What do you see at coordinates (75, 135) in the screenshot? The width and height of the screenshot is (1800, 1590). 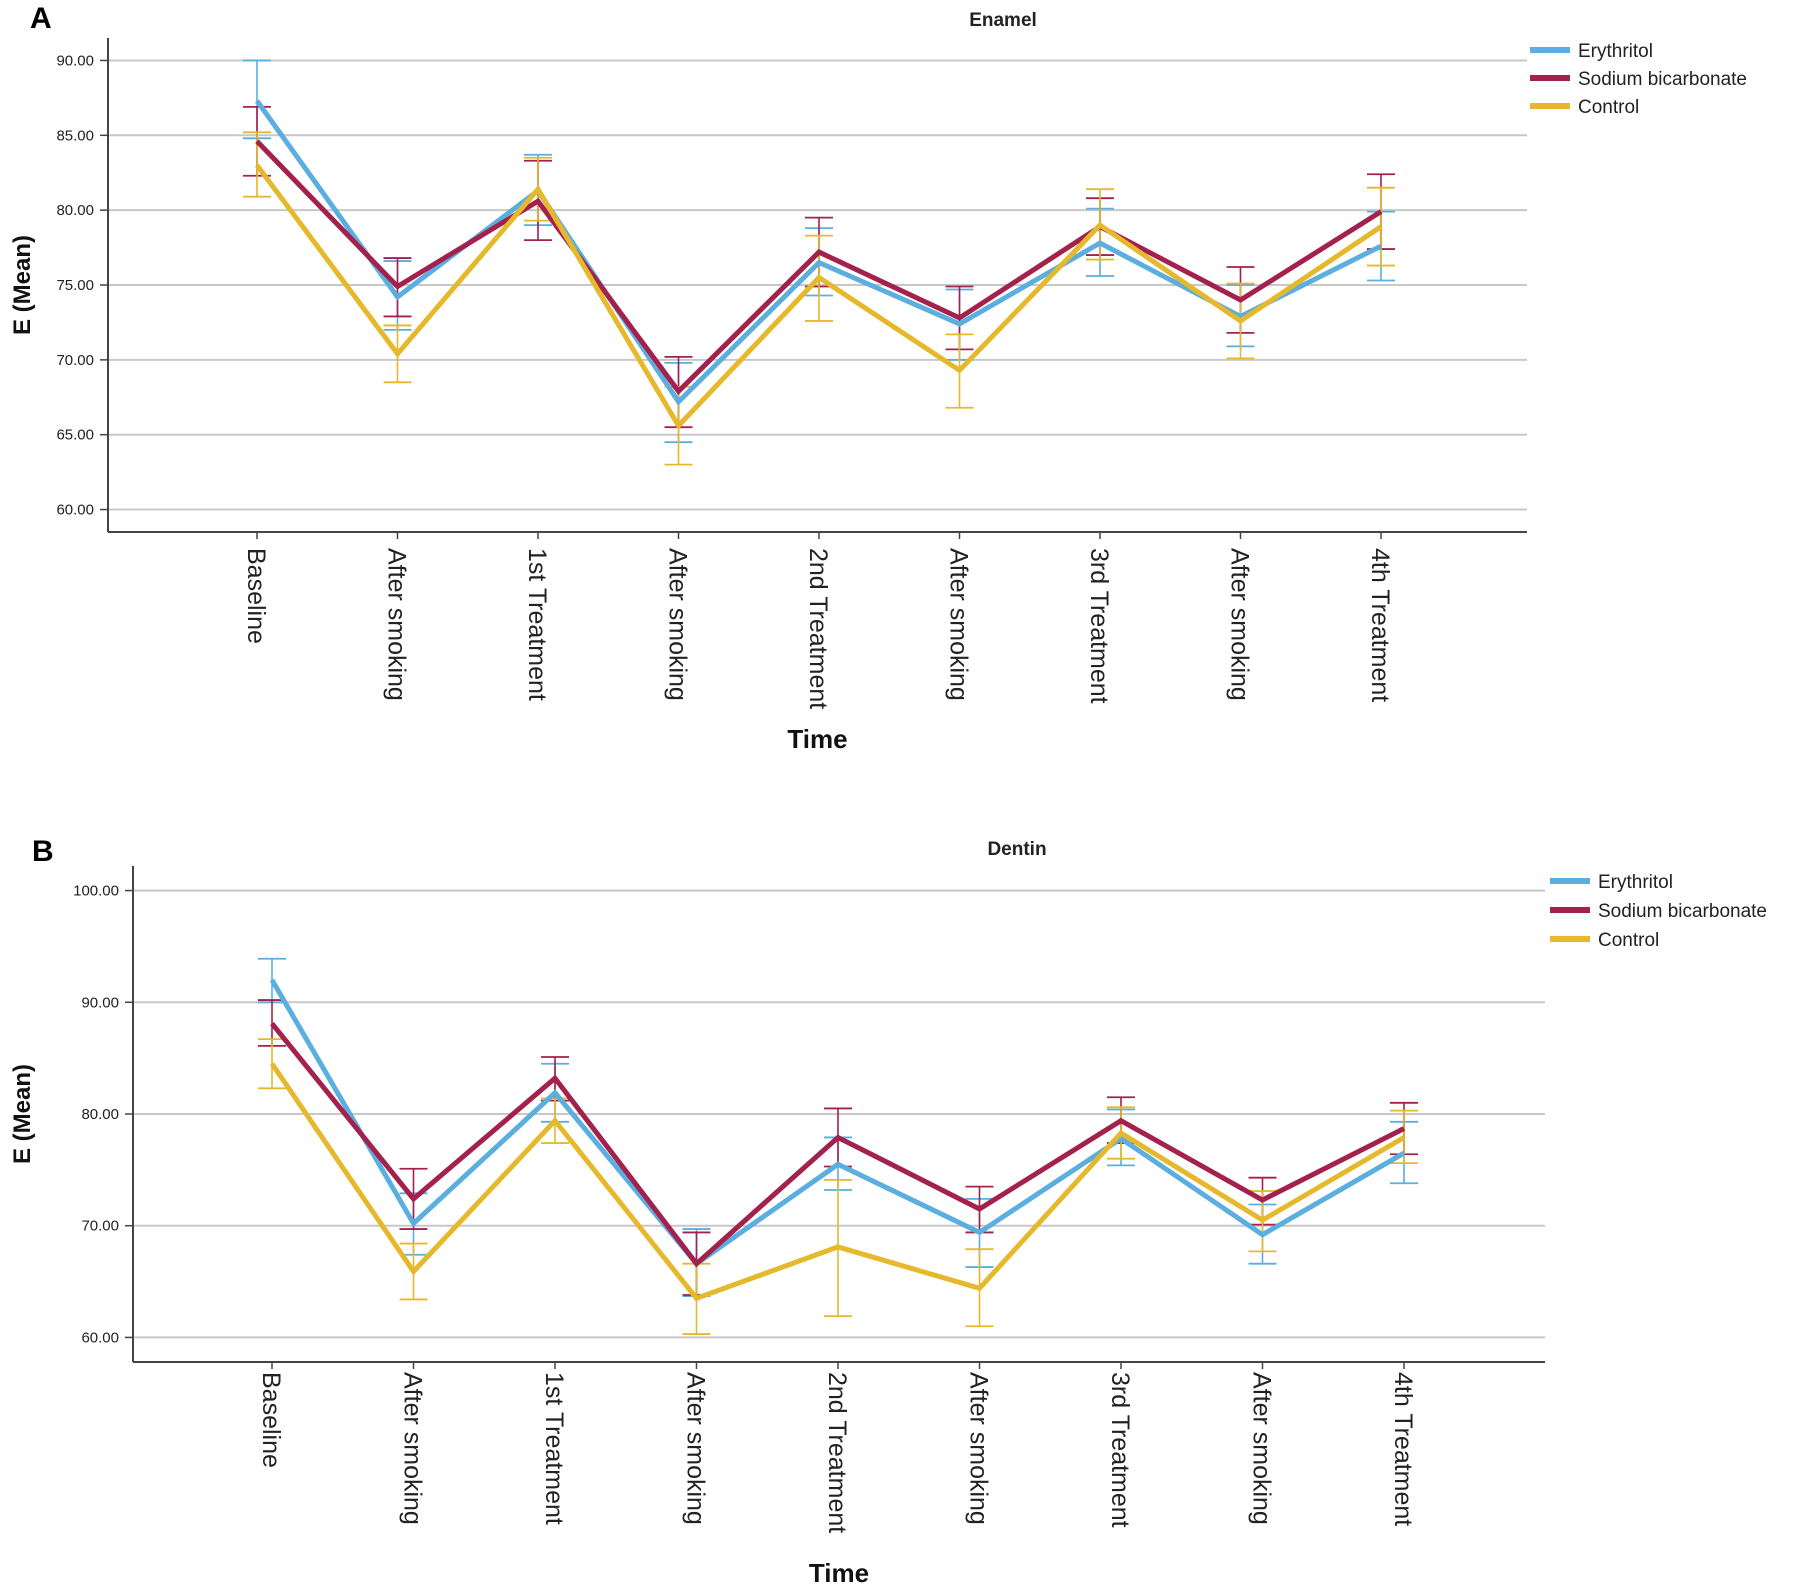 I see `y-tick-label: 85.00` at bounding box center [75, 135].